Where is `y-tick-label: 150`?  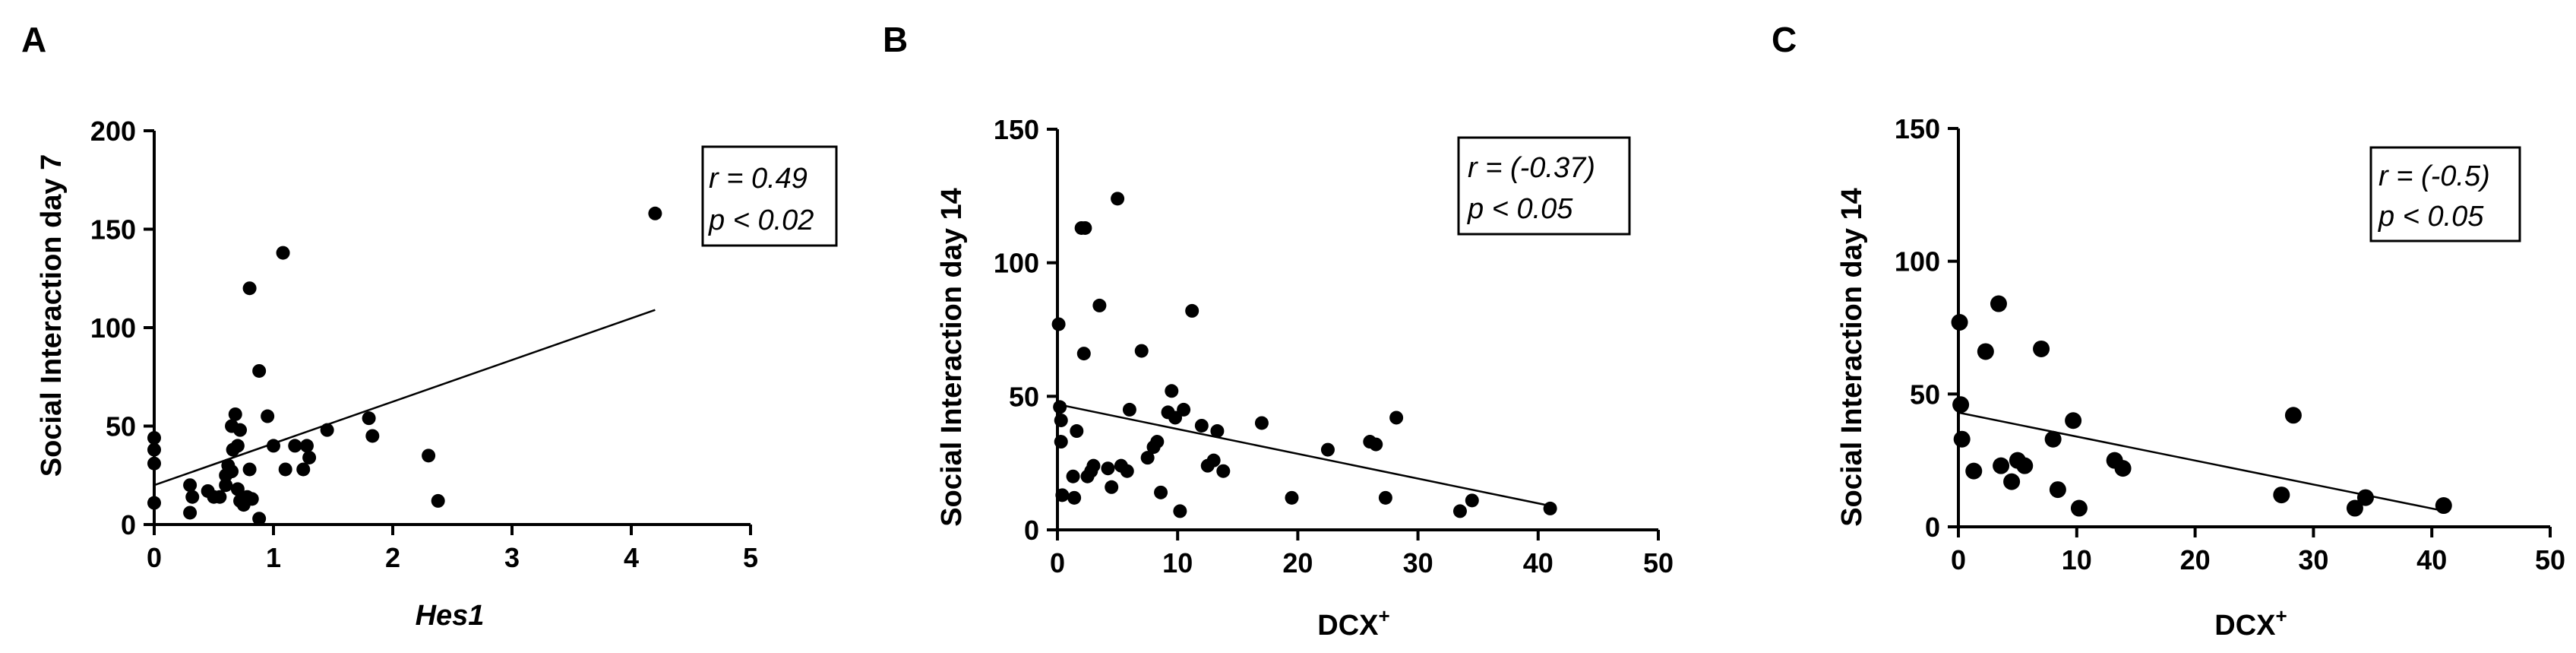
y-tick-label: 150 is located at coordinates (1016, 129).